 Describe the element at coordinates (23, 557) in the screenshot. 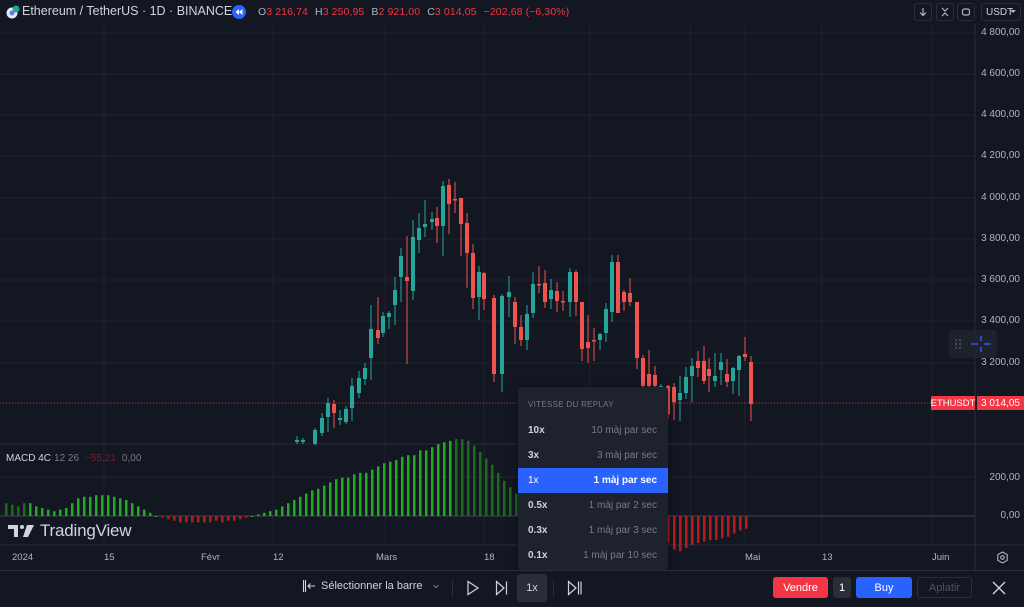

I see `time-axis-label: 2024` at that location.